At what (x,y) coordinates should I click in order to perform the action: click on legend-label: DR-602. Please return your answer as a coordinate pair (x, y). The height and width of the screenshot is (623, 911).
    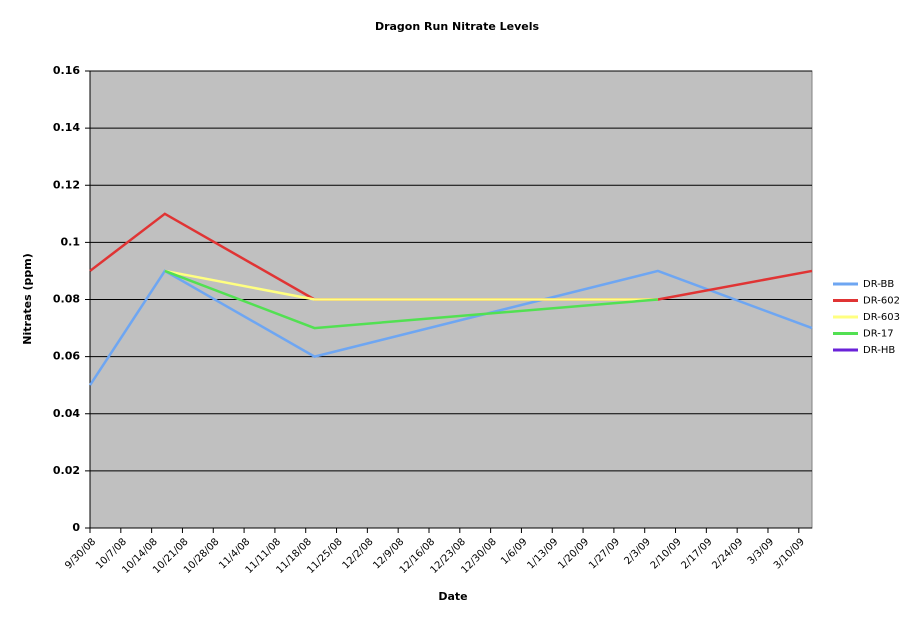
    Looking at the image, I should click on (881, 301).